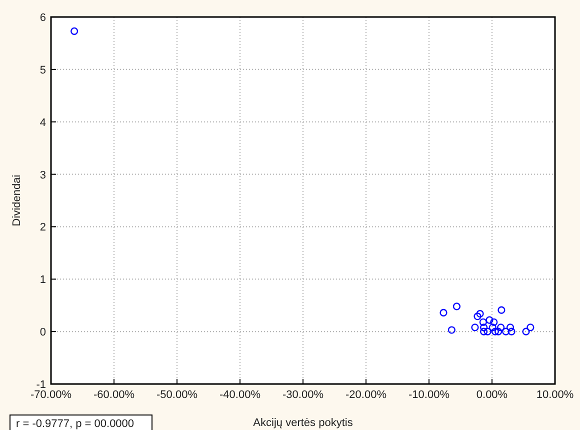 Image resolution: width=580 pixels, height=430 pixels. Describe the element at coordinates (17, 200) in the screenshot. I see `y-axis-title: Dividendai` at that location.